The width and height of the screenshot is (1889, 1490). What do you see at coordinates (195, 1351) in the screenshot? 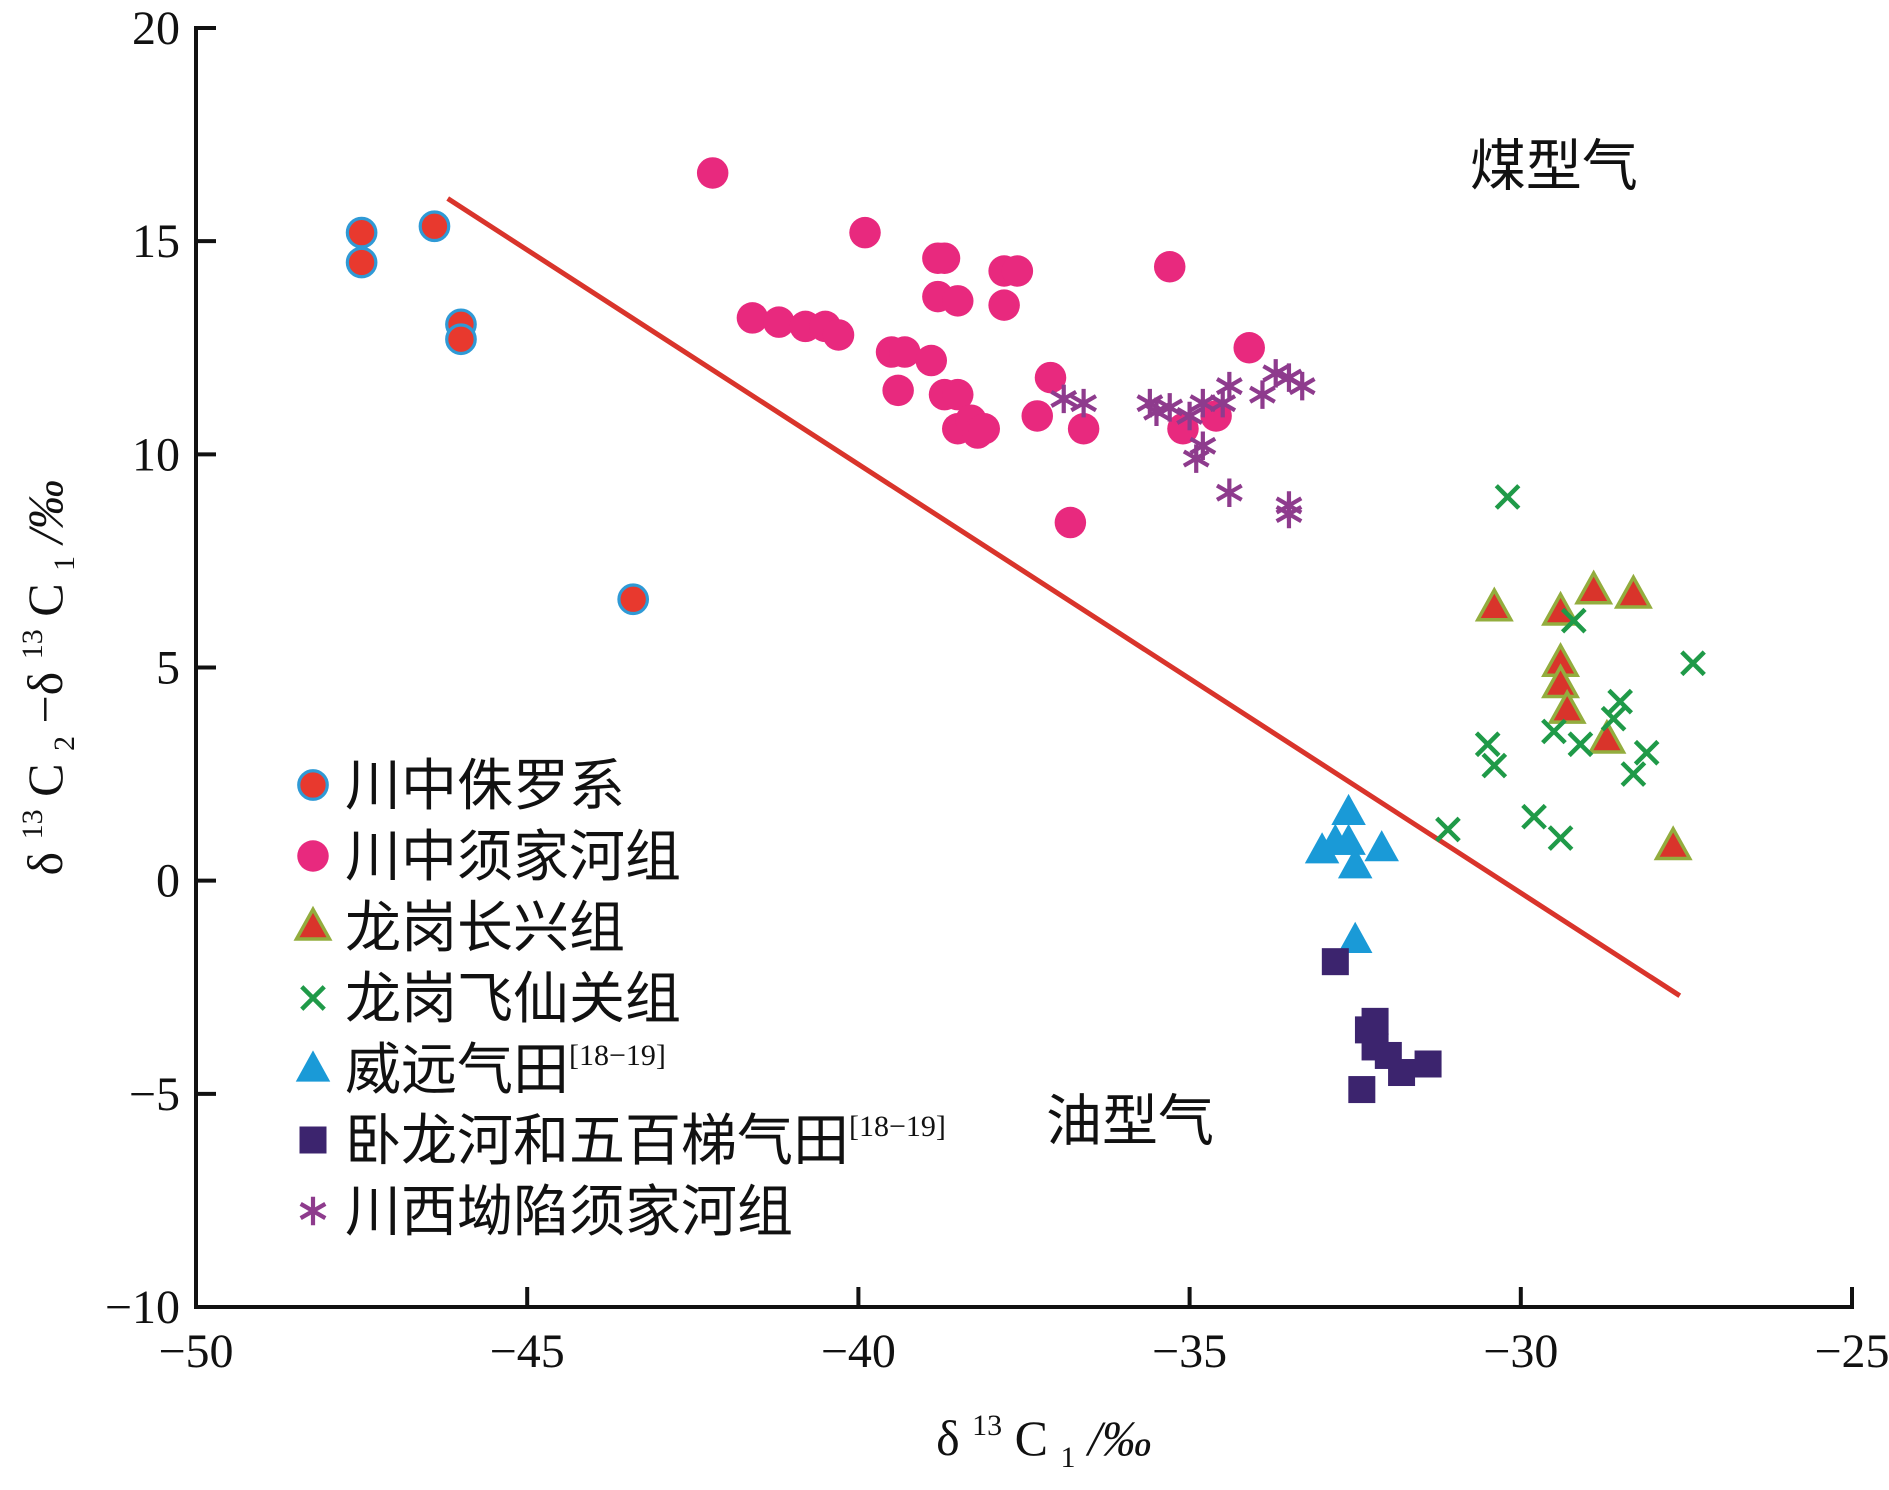
I see `x-tick-label: −50` at bounding box center [195, 1351].